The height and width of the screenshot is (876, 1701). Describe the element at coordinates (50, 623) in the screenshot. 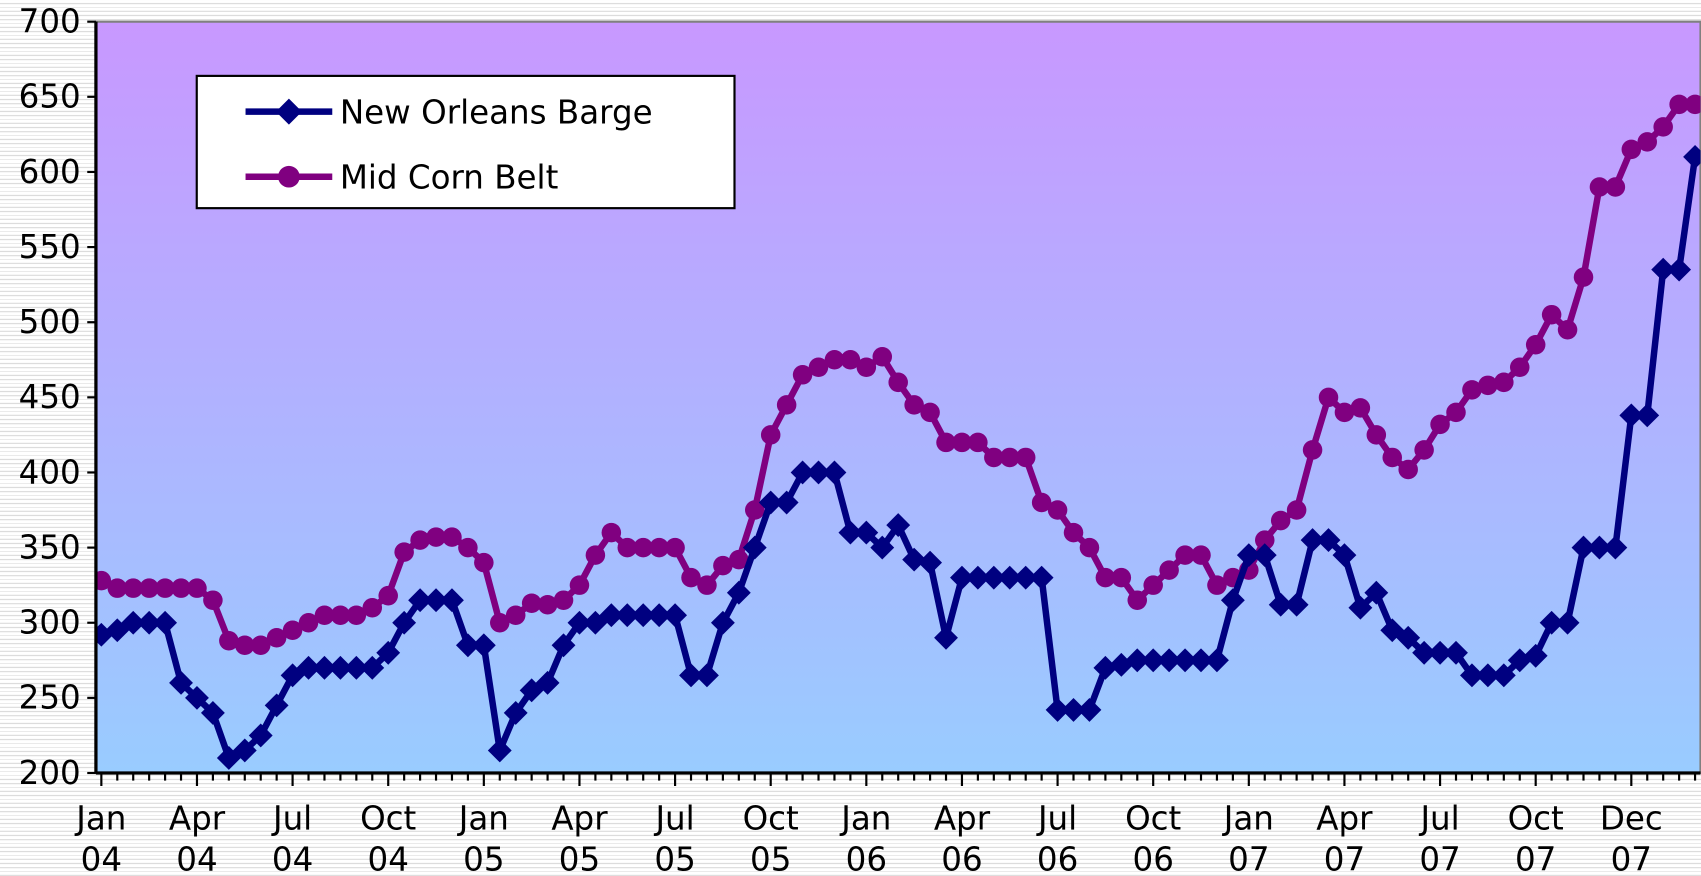

I see `y-tick-label: 300` at that location.